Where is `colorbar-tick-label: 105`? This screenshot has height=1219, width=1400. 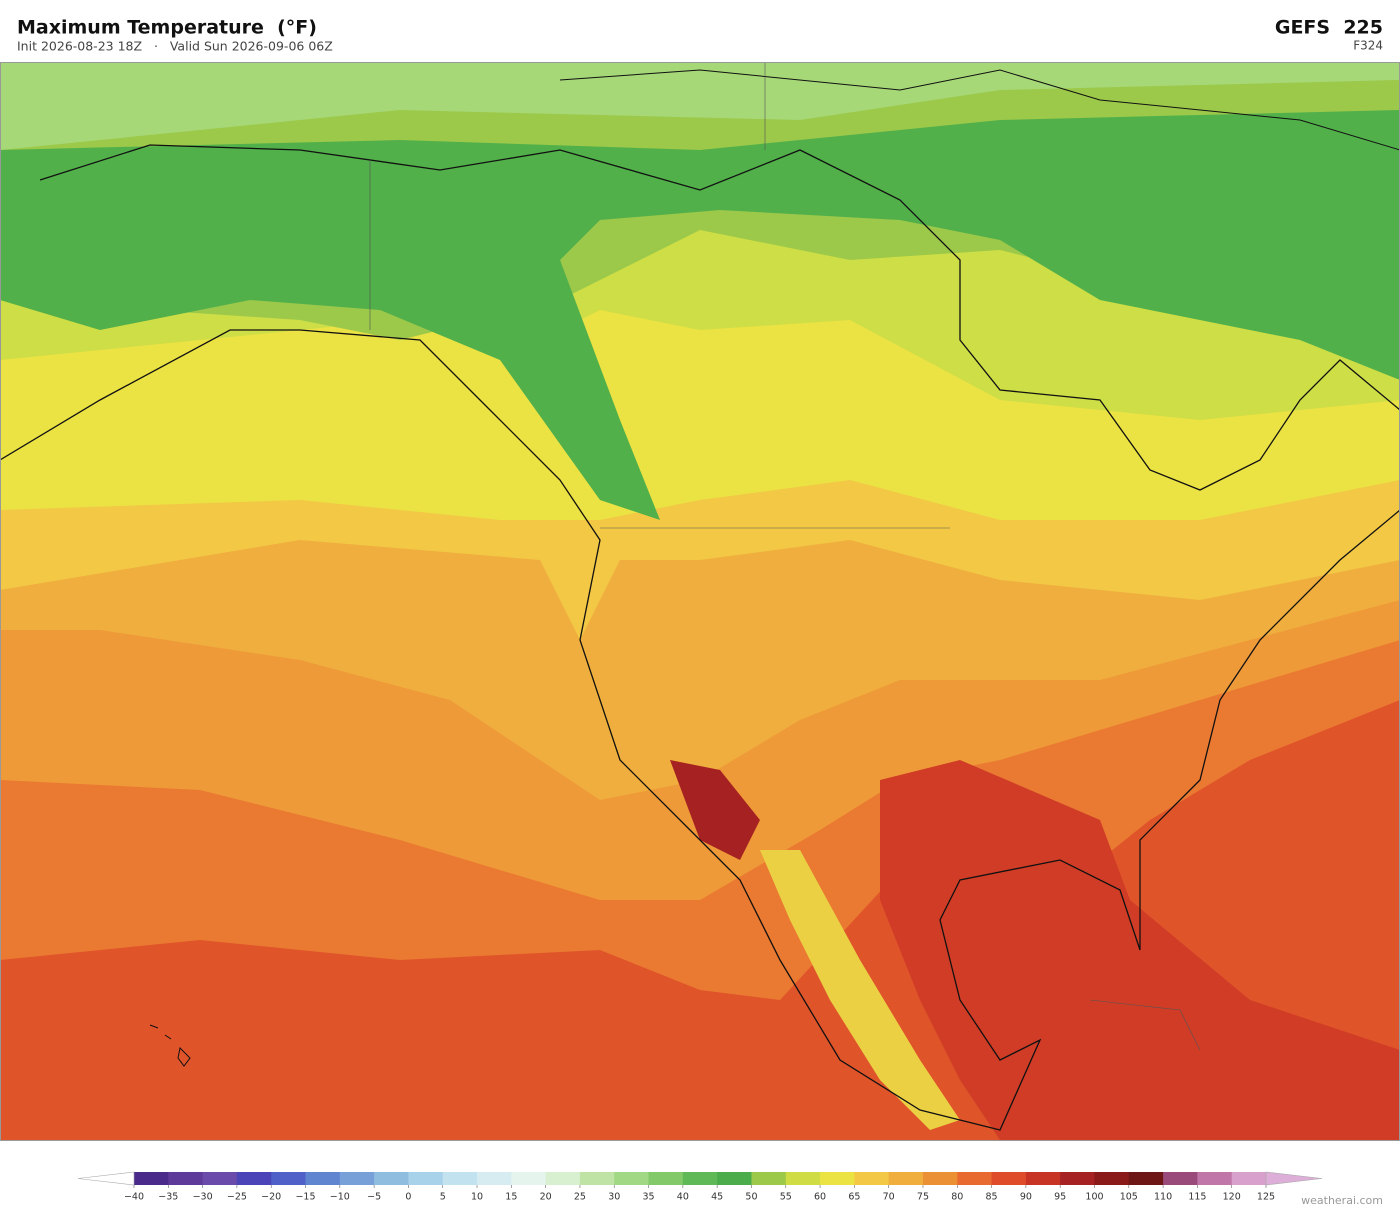 colorbar-tick-label: 105 is located at coordinates (1129, 1197).